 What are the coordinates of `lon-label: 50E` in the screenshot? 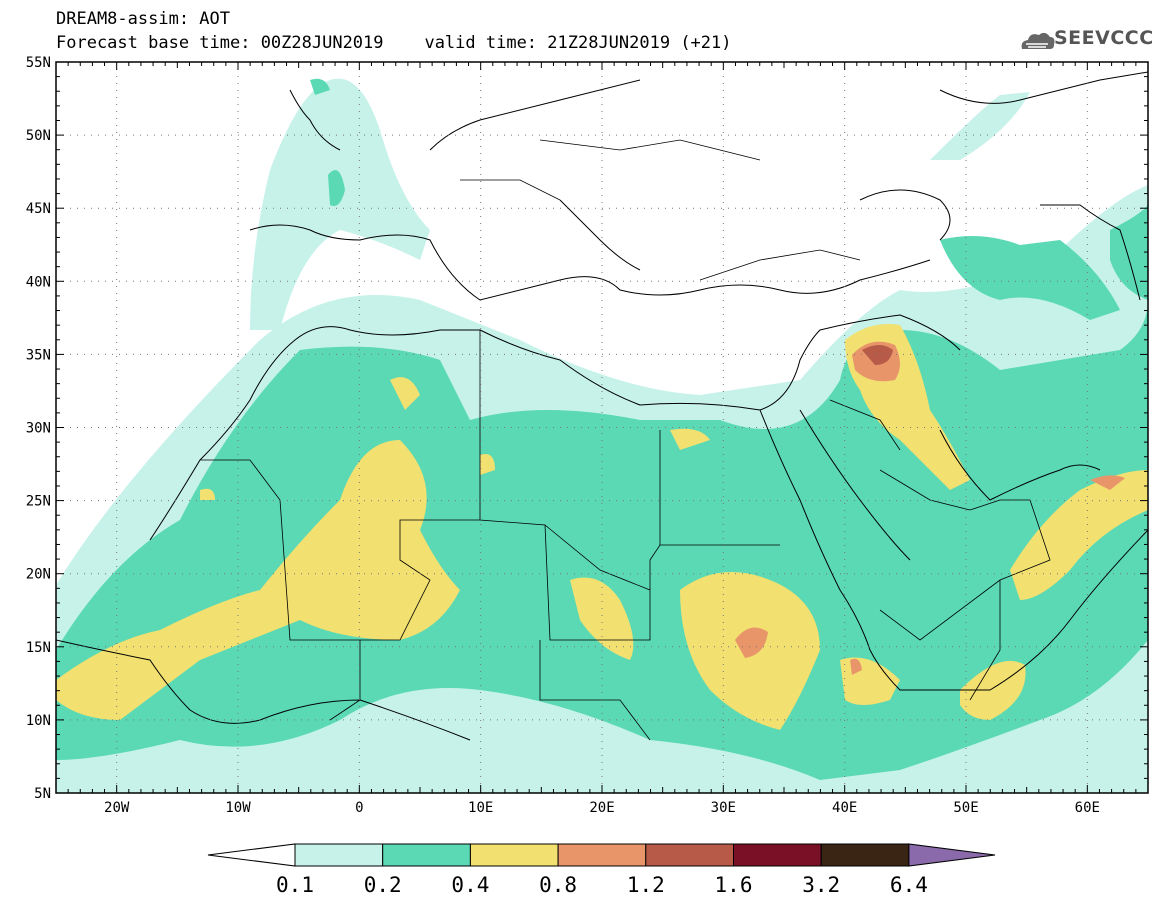 It's located at (965, 808).